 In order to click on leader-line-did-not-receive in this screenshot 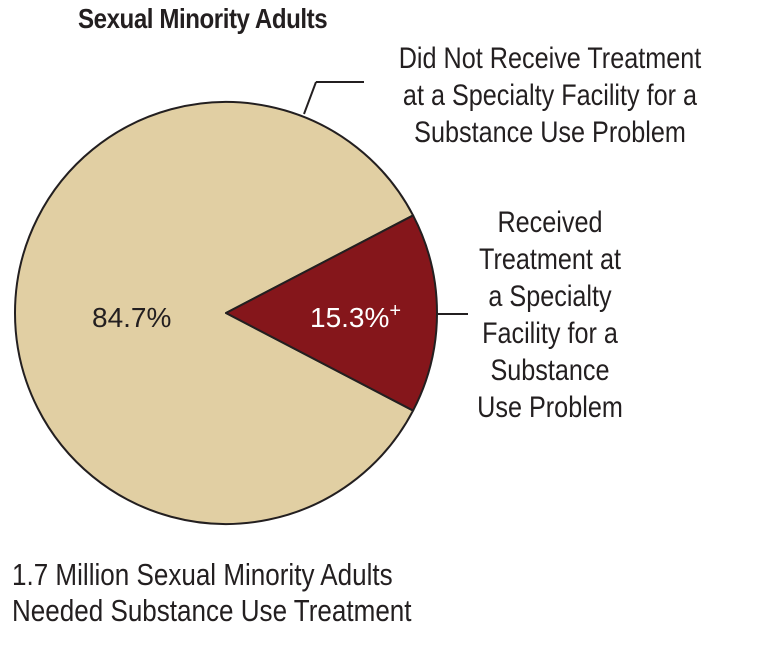, I will do `click(310, 98)`.